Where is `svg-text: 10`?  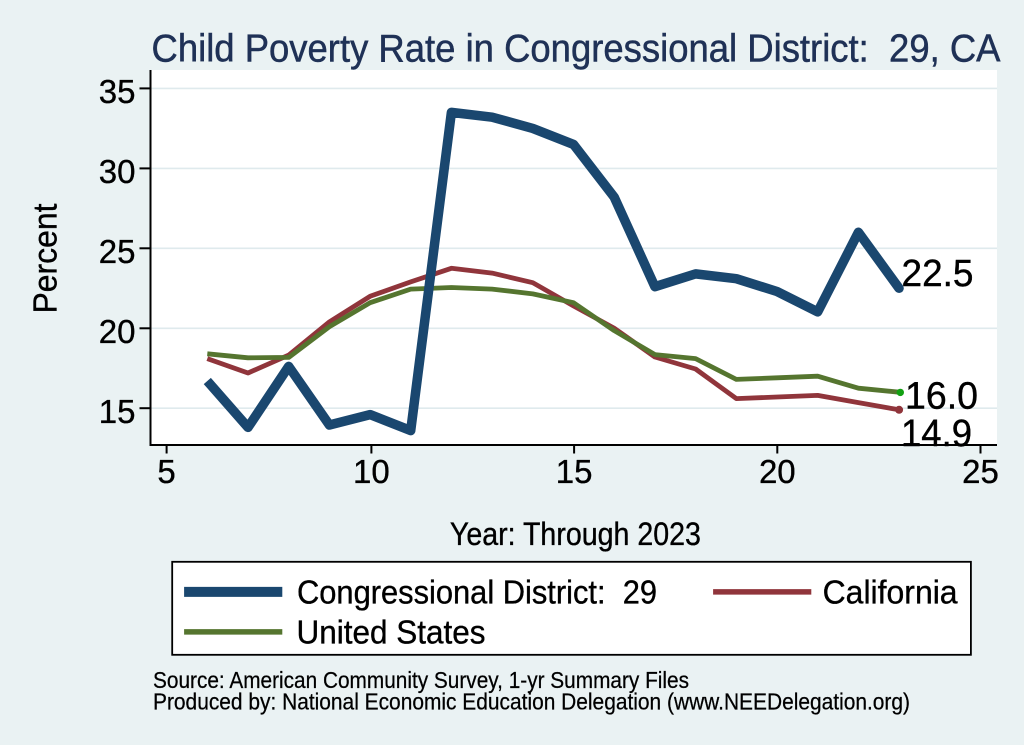
svg-text: 10 is located at coordinates (371, 471).